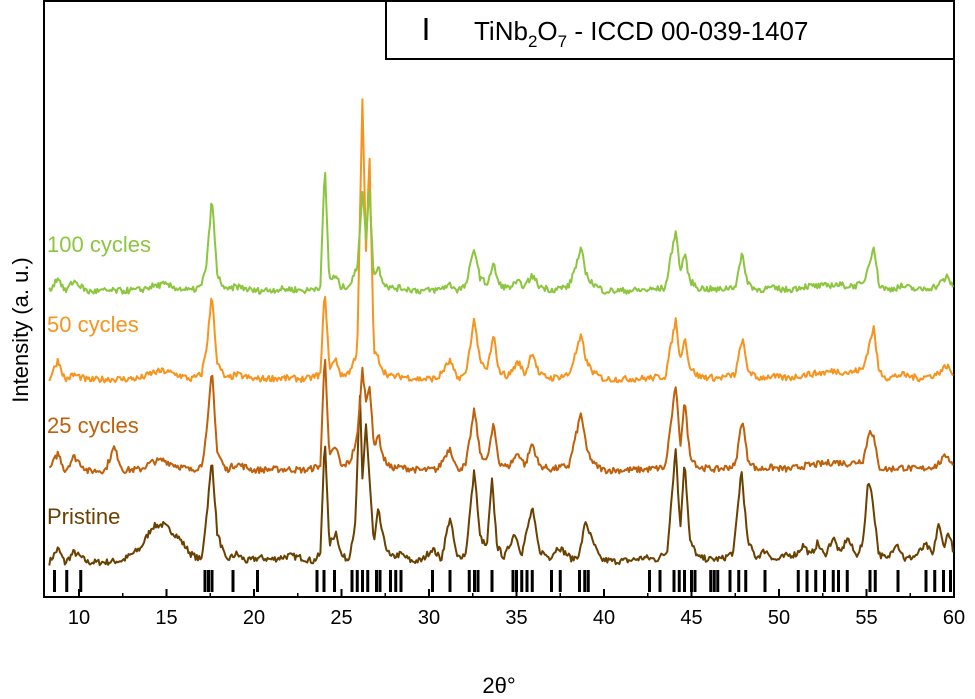 This screenshot has width=975, height=699. I want to click on series-labels: Pristine 25 cycles 50 cycles 100 cycles, so click(99, 380).